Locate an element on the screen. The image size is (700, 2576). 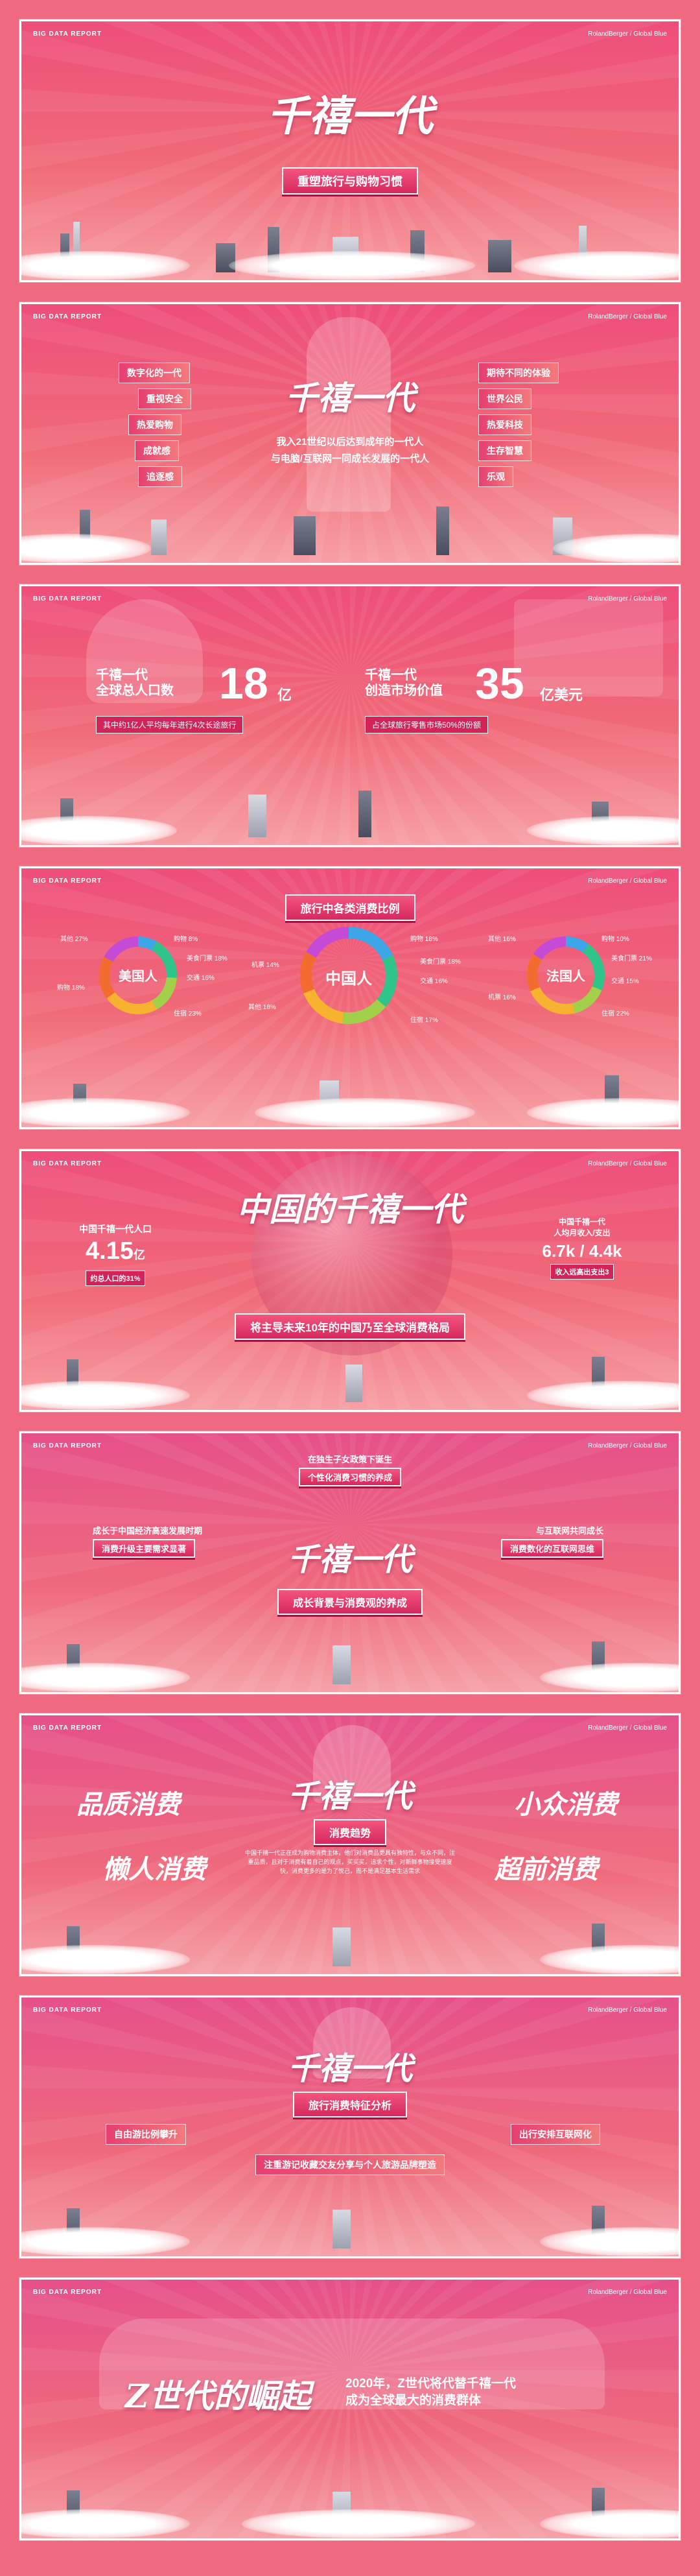
stat-number: 35 is located at coordinates (499, 683).